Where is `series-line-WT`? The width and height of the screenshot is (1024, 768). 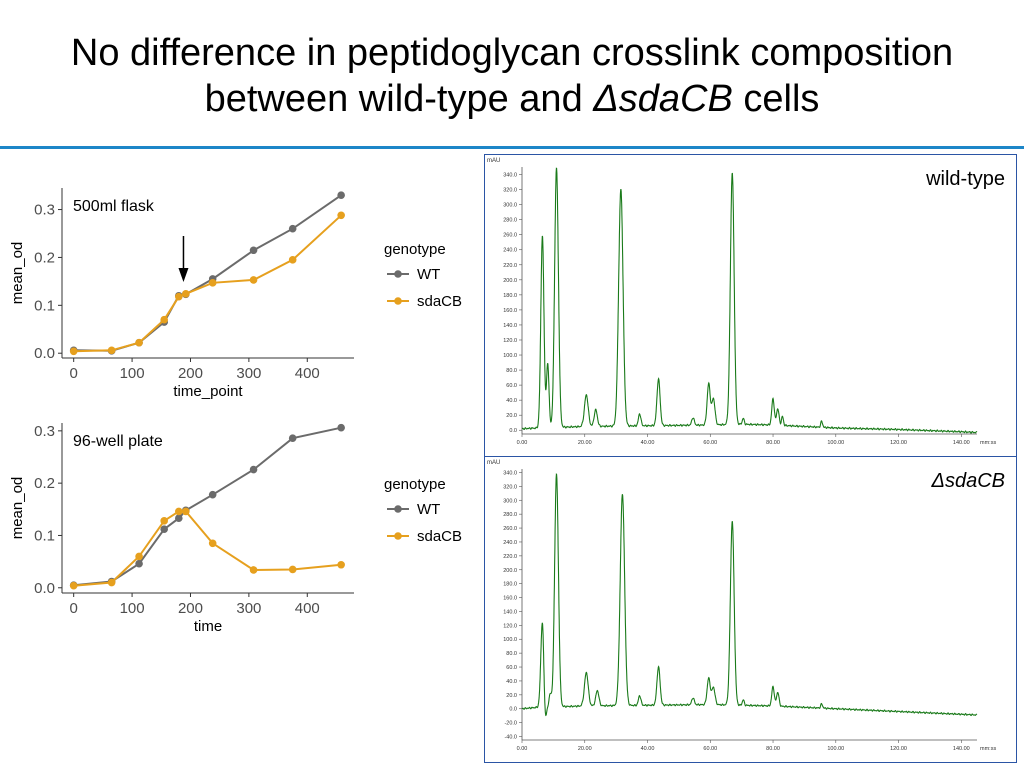
series-line-WT is located at coordinates (207, 506).